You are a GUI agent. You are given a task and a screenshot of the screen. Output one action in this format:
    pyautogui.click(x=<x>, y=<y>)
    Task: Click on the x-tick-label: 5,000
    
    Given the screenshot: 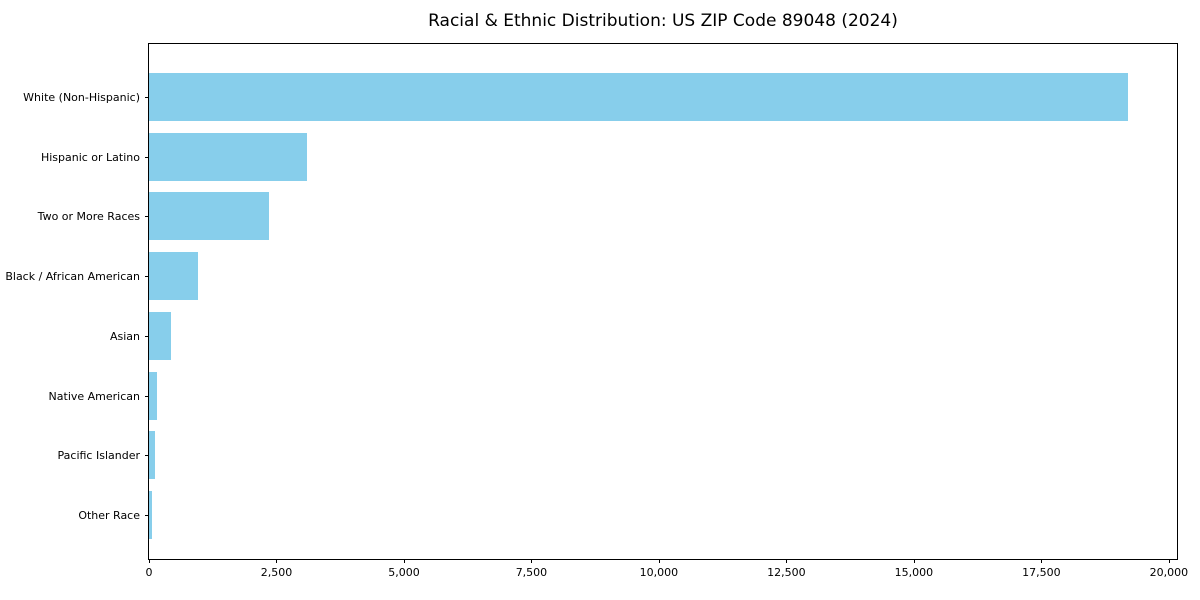 What is the action you would take?
    pyautogui.click(x=404, y=572)
    